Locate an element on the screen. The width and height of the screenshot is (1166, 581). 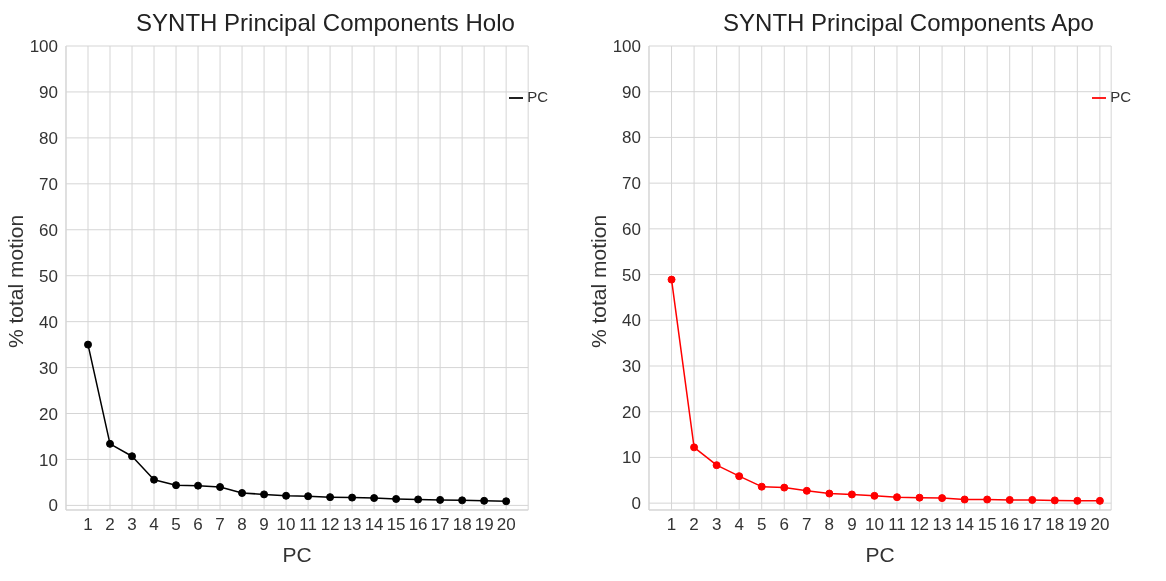
x-tick-label: 4 is located at coordinates (739, 525).